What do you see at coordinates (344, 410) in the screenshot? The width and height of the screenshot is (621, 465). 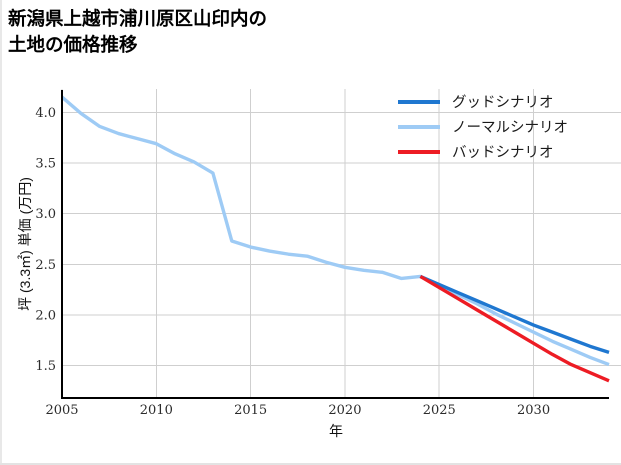 I see `x-tick-label: 2020` at bounding box center [344, 410].